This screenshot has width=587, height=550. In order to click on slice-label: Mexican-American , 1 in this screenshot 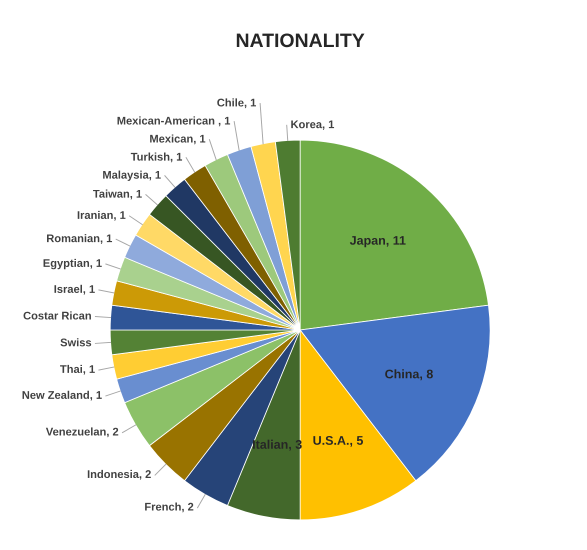, I will do `click(174, 121)`.